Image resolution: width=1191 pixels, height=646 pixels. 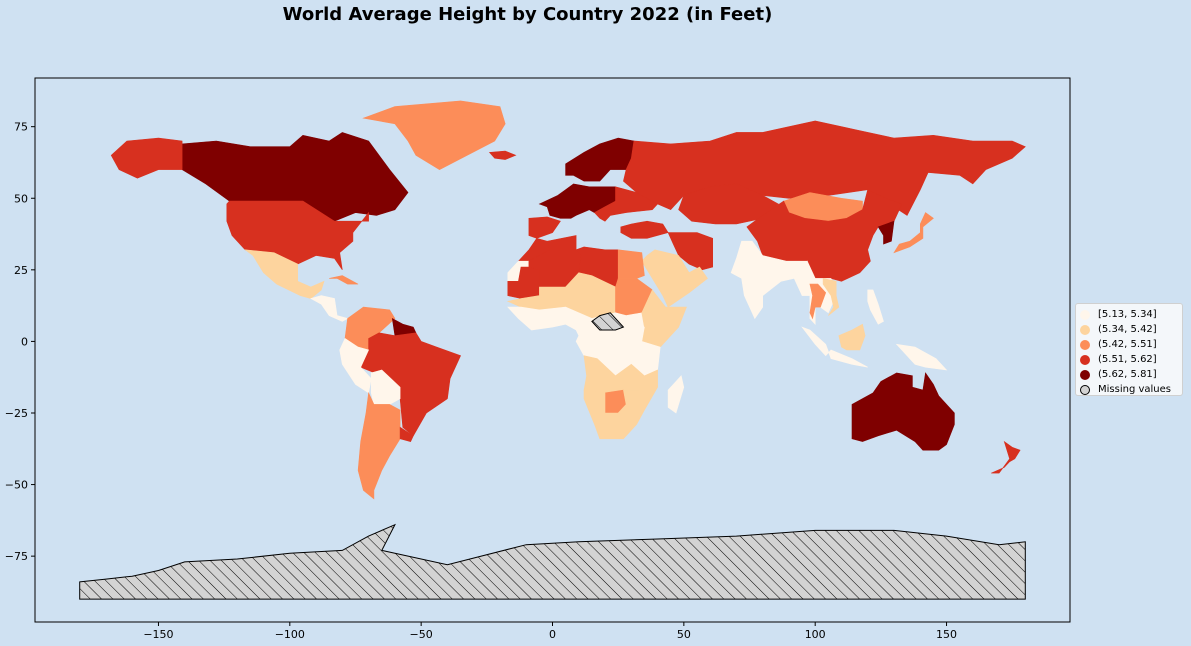 I want to click on y-tick-label: 25, so click(x=21, y=270).